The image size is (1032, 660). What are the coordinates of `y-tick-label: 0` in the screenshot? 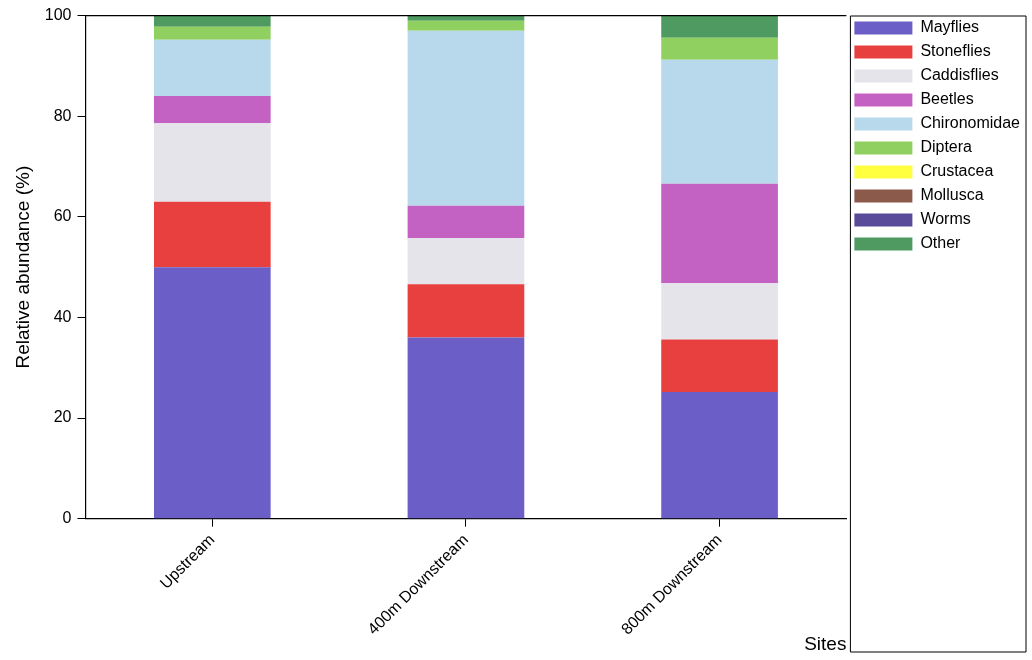 It's located at (67, 518).